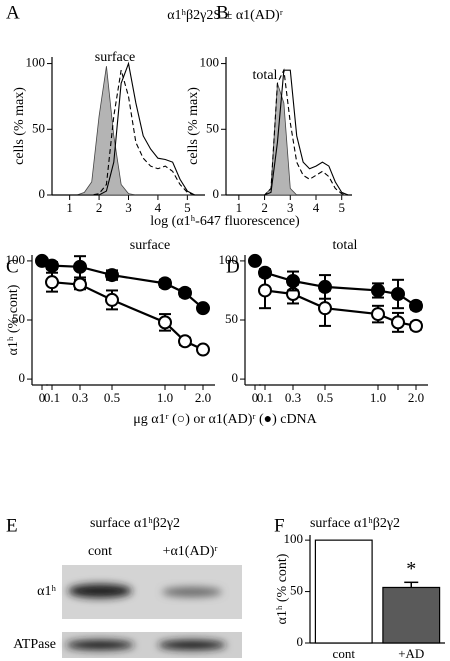 Image resolution: width=450 pixels, height=661 pixels. I want to click on row-label: α1ʰ, so click(46, 591).